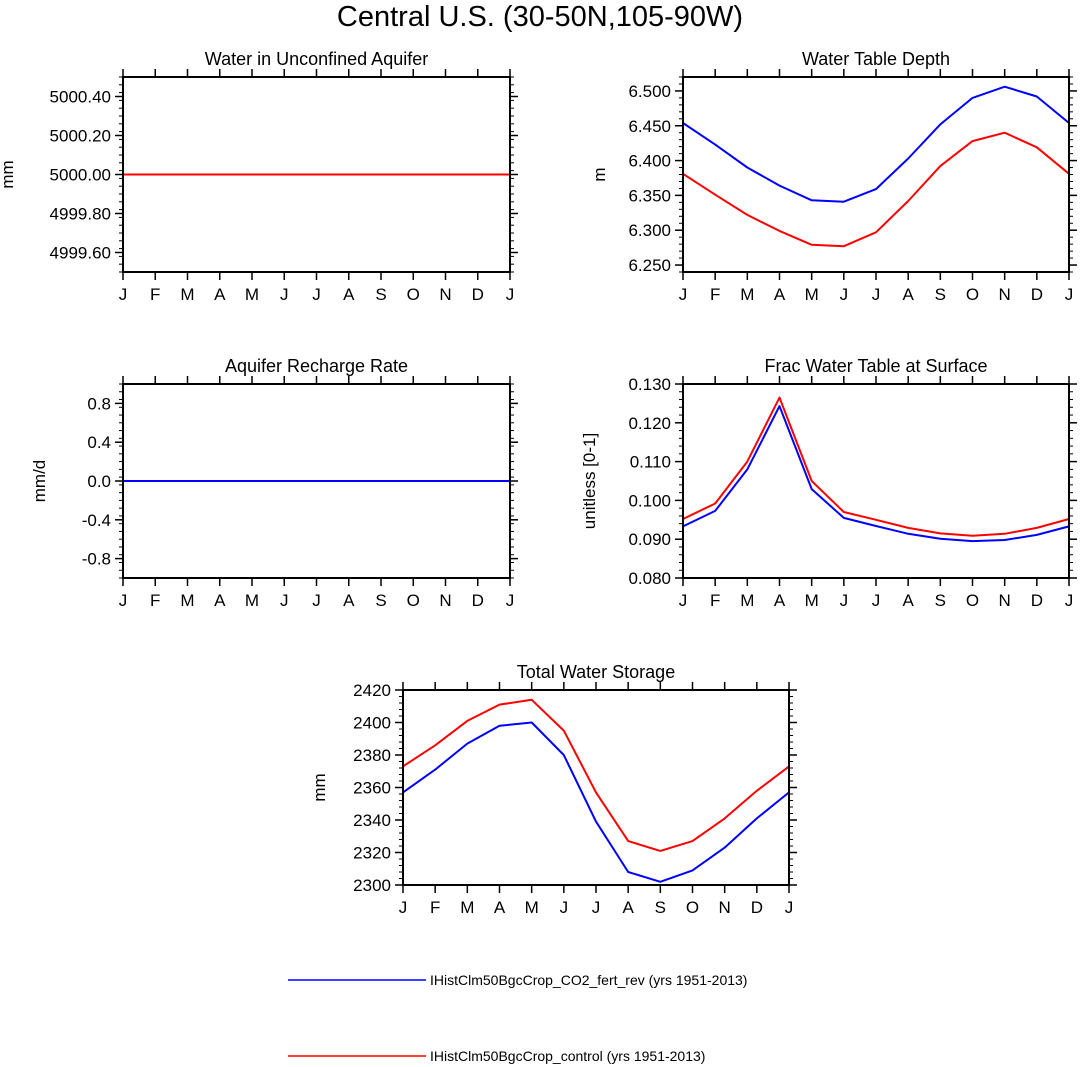 This screenshot has height=1067, width=1081. What do you see at coordinates (649, 161) in the screenshot?
I see `y-tick-label: 6.400` at bounding box center [649, 161].